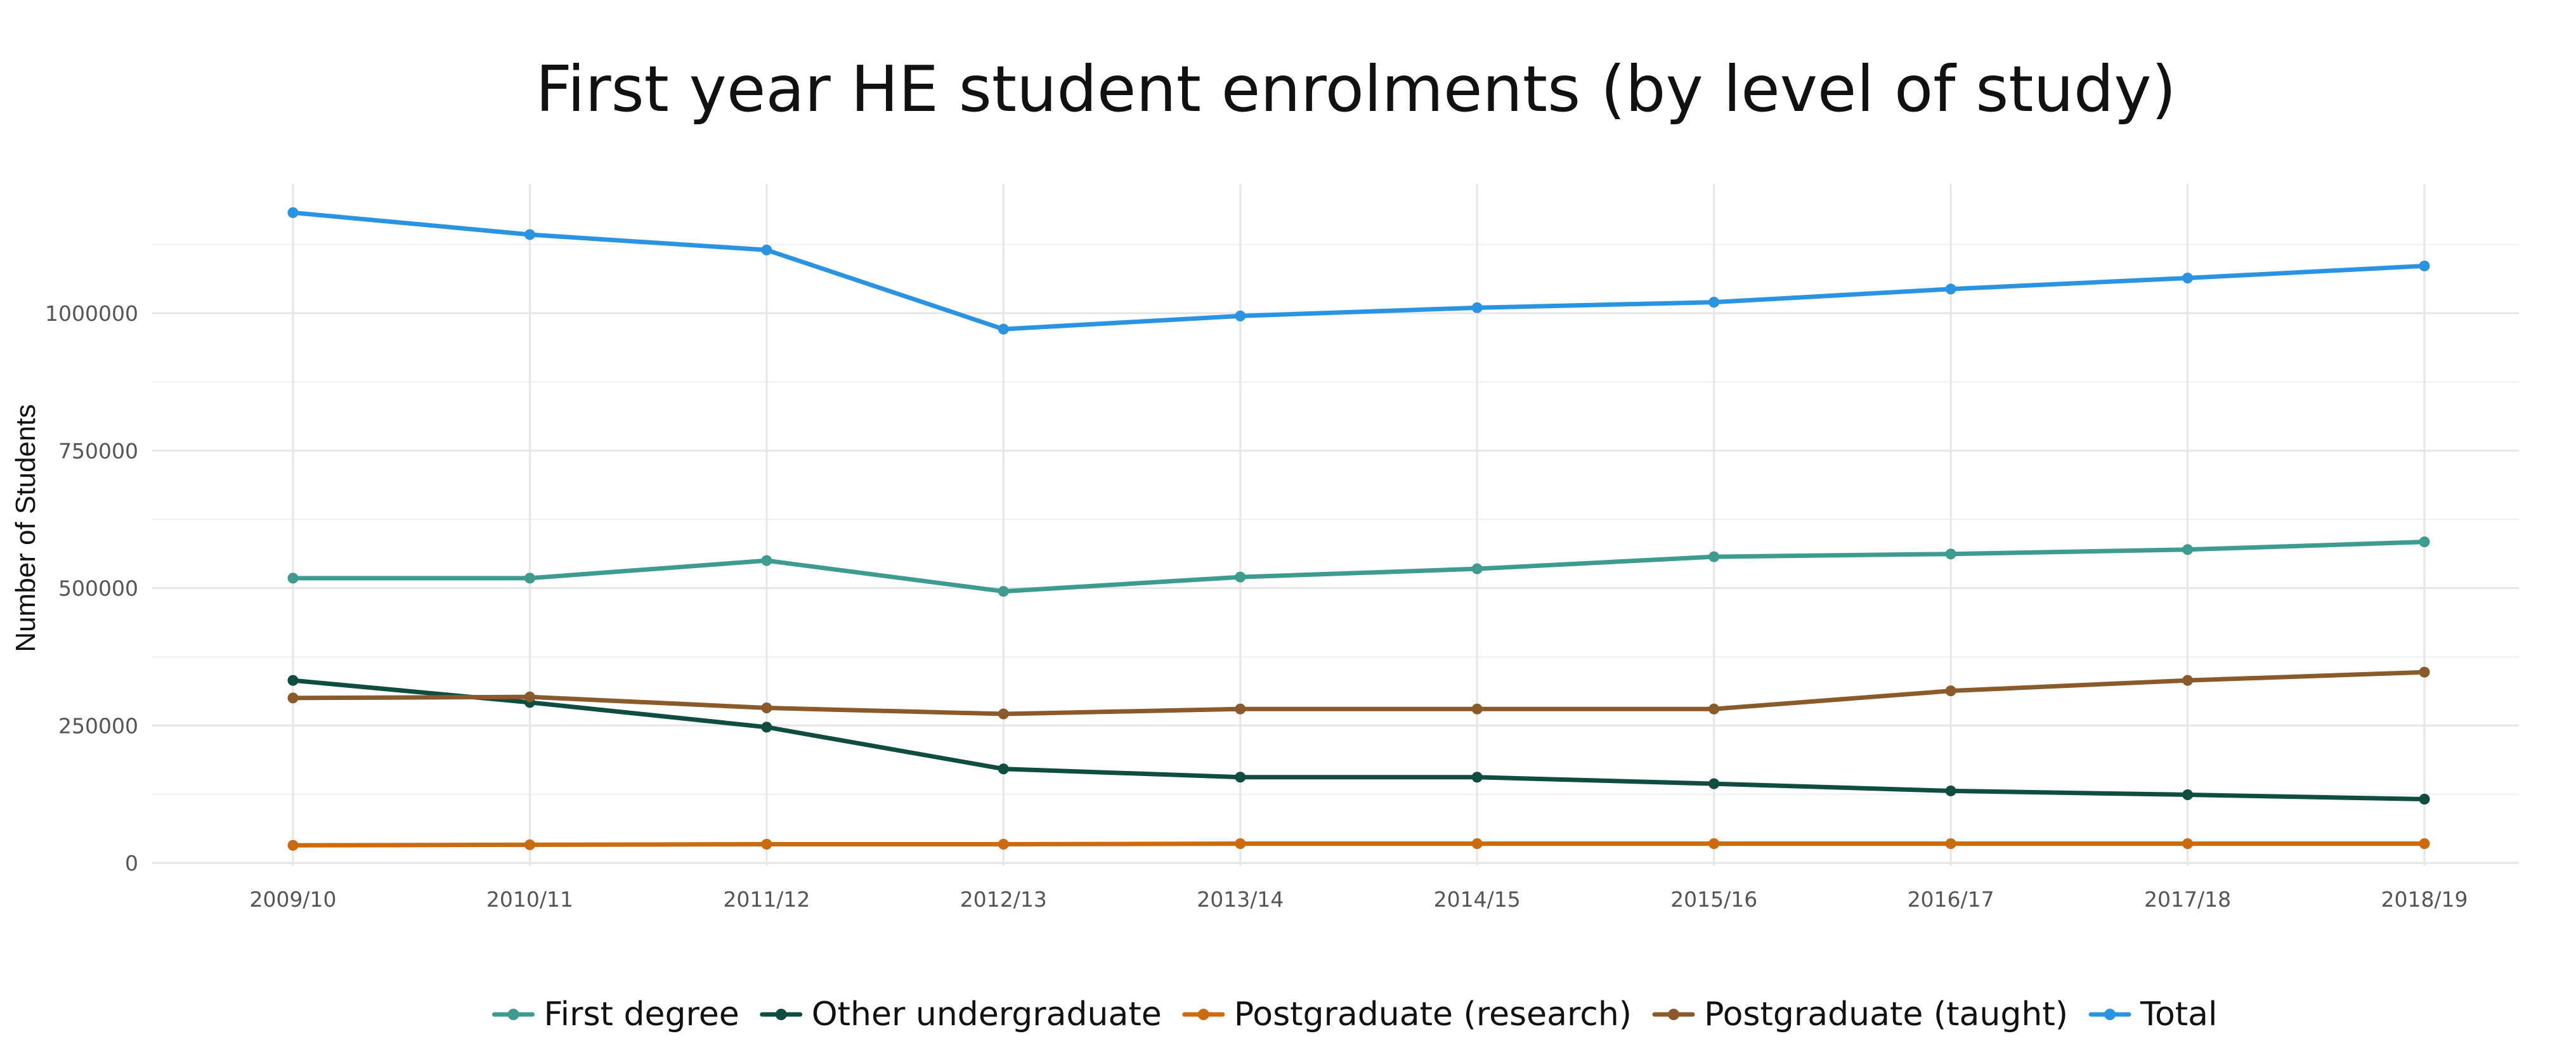  What do you see at coordinates (1714, 899) in the screenshot?
I see `x-tick-label: 2015/16` at bounding box center [1714, 899].